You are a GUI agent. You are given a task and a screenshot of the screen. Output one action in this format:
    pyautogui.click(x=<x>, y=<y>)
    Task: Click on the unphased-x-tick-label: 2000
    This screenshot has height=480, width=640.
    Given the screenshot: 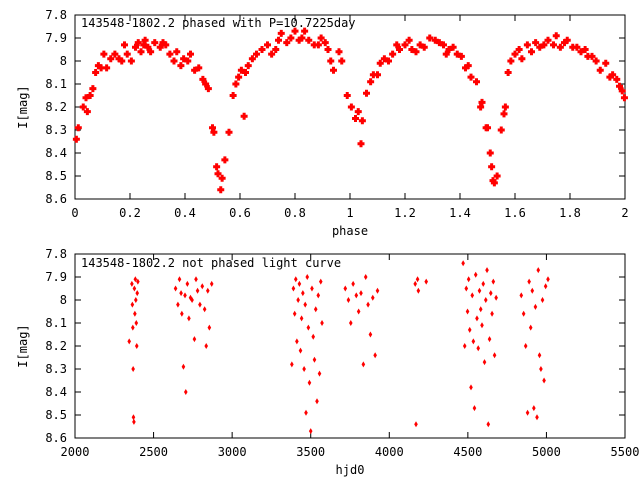 What is the action you would take?
    pyautogui.click(x=75, y=452)
    